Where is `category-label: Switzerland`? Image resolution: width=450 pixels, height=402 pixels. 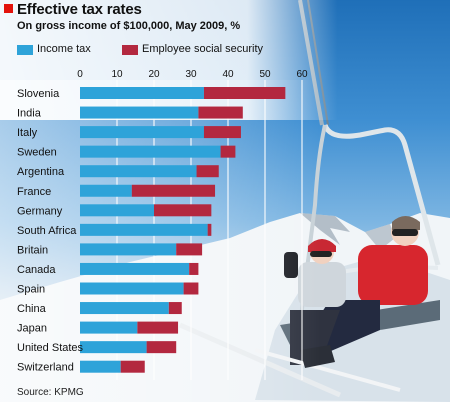
category-label: Switzerland is located at coordinates (45, 368).